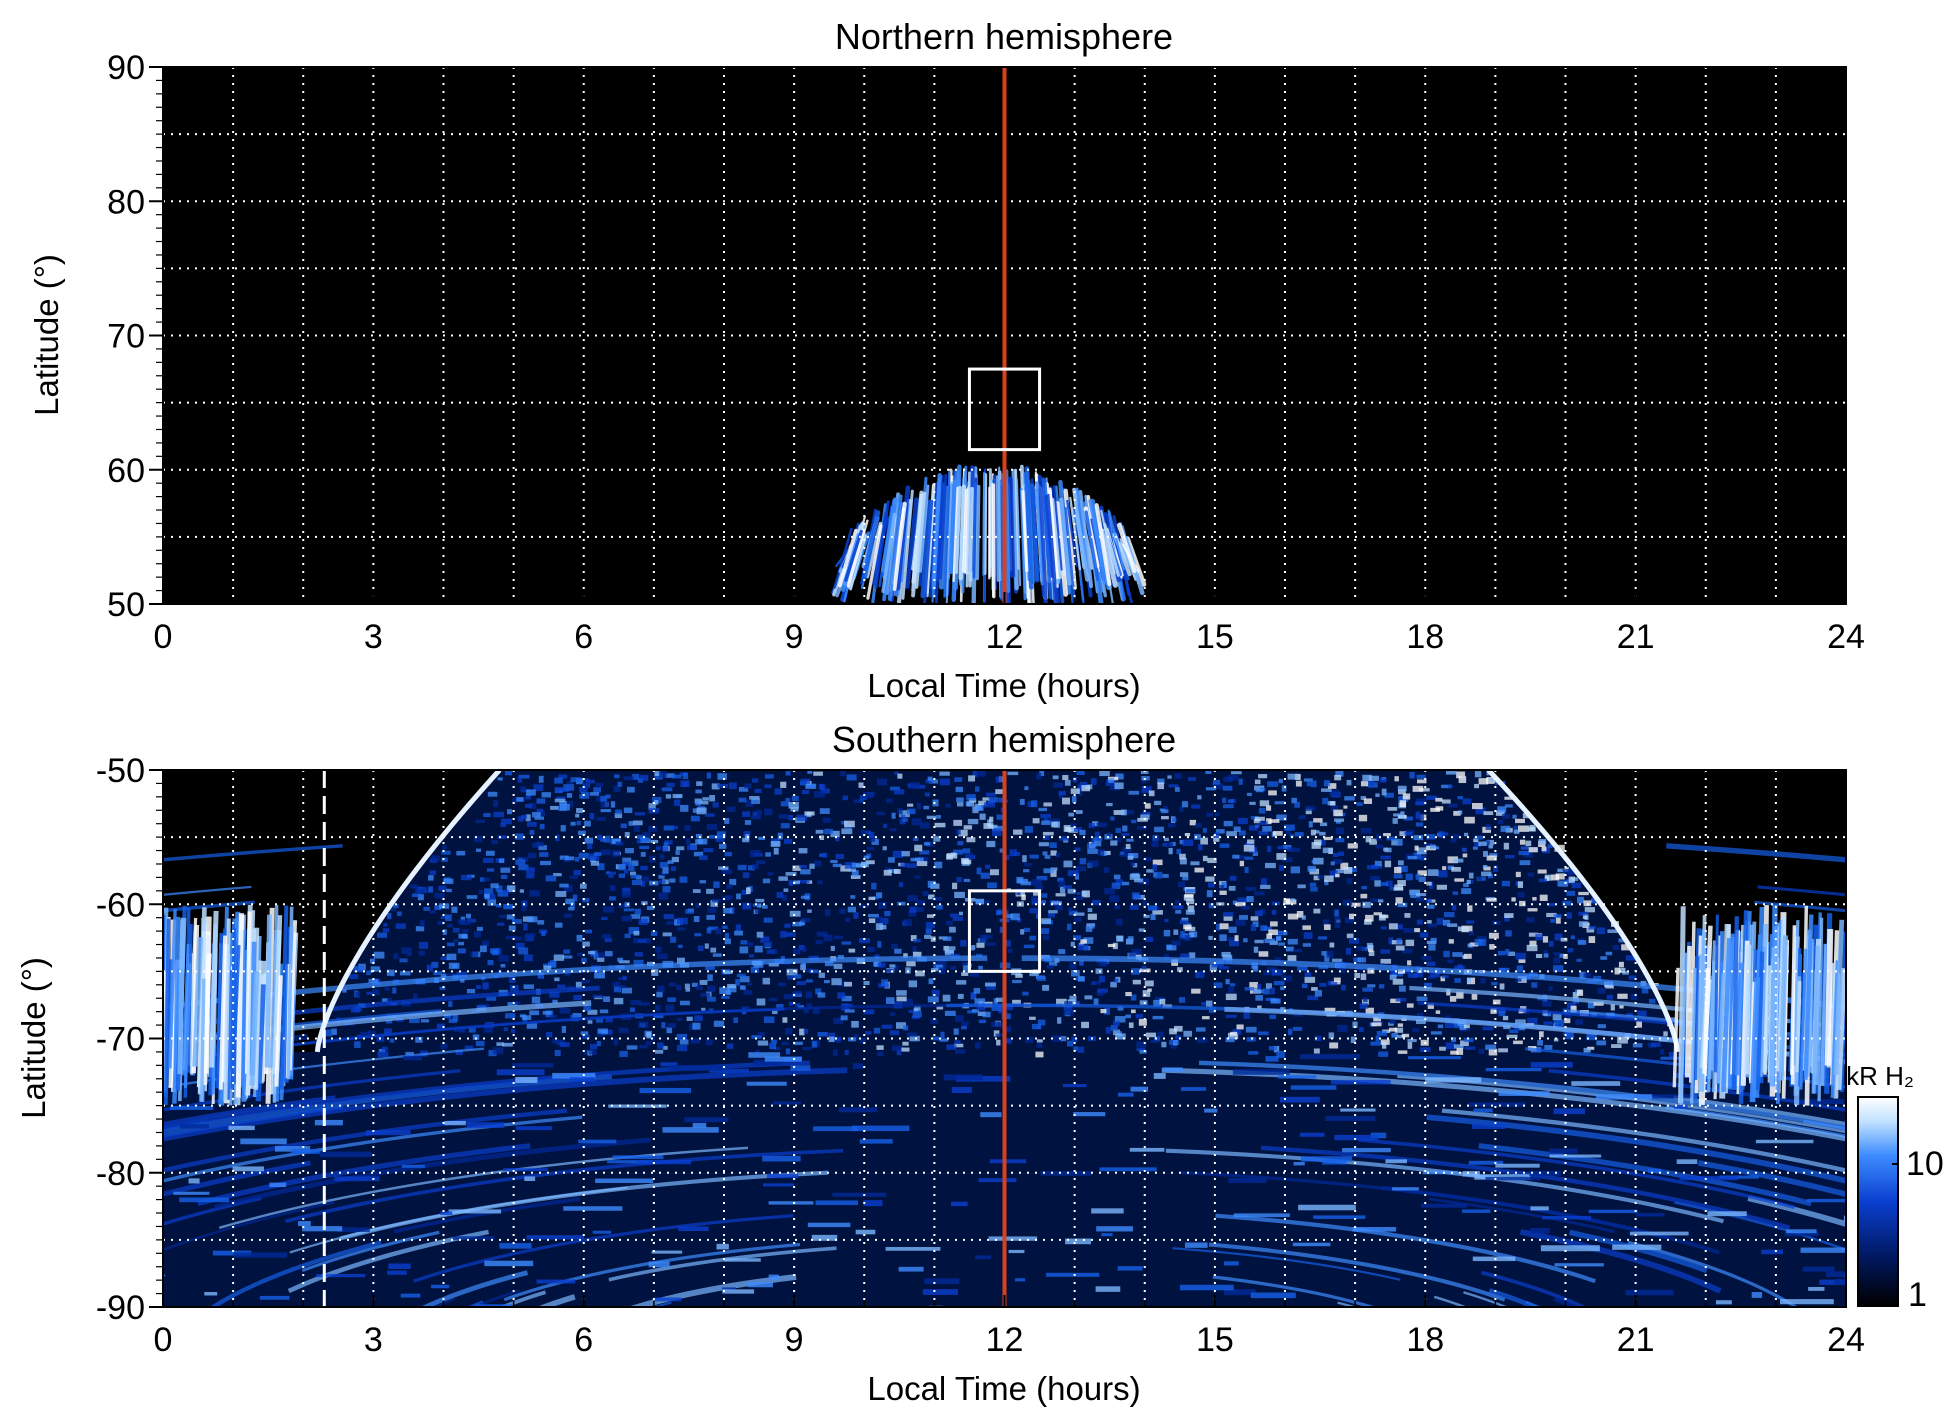 Image resolution: width=1950 pixels, height=1423 pixels. Describe the element at coordinates (1880, 1076) in the screenshot. I see `colorbar-label: kR H₂` at that location.